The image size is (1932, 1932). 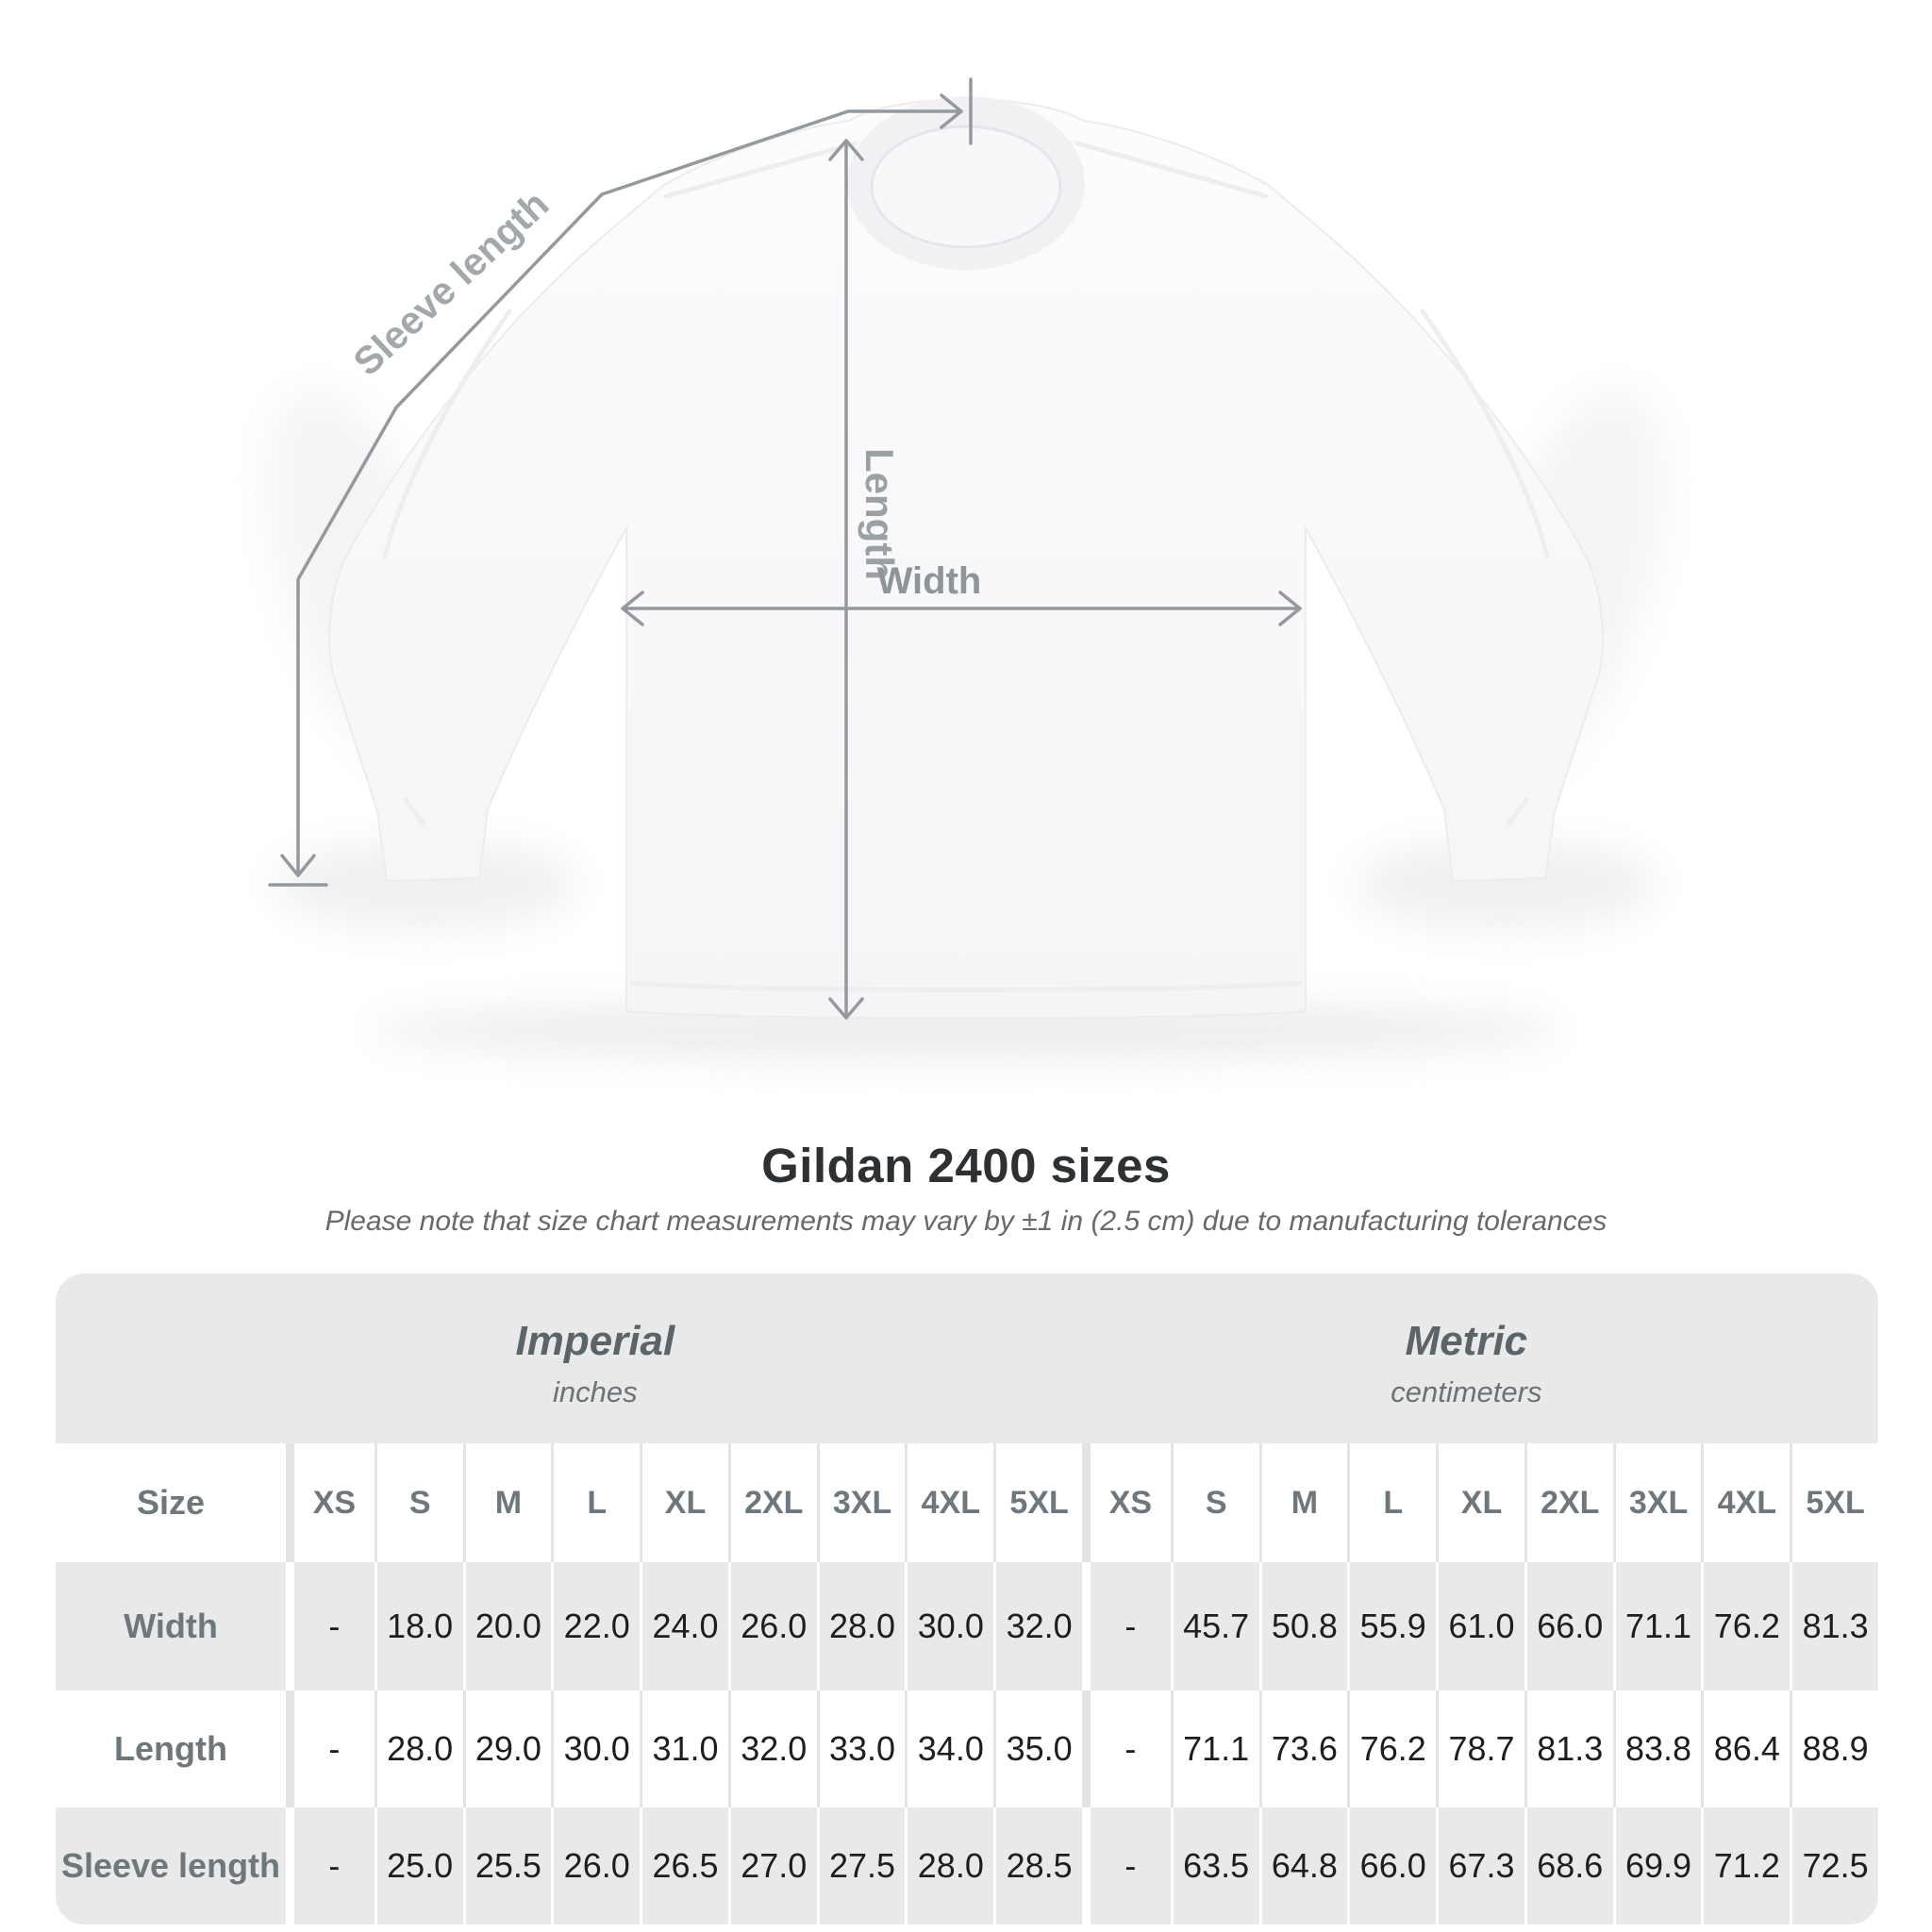 What do you see at coordinates (949, 1748) in the screenshot?
I see `cell-length-imperial-4xl: 34.0` at bounding box center [949, 1748].